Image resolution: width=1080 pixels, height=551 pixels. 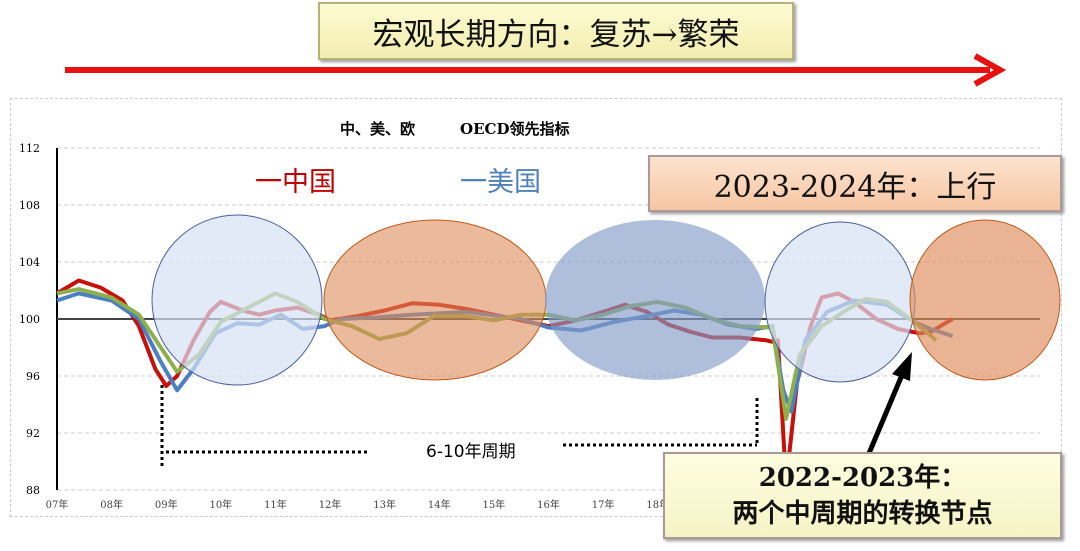 I want to click on upper-callout: 2023-2024年：上行, so click(x=855, y=183).